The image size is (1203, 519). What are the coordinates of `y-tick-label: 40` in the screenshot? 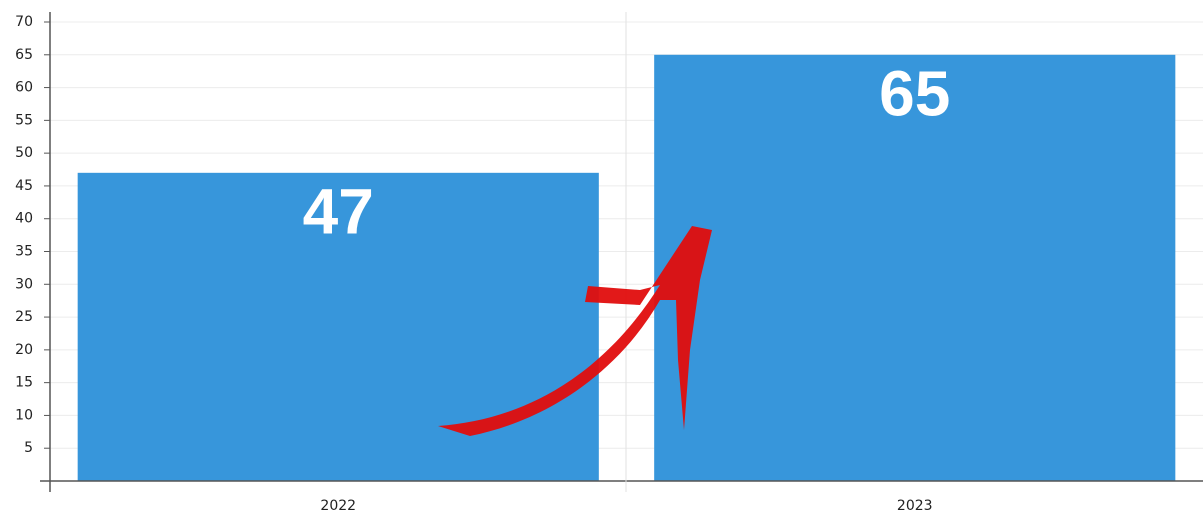 It's located at (24, 219).